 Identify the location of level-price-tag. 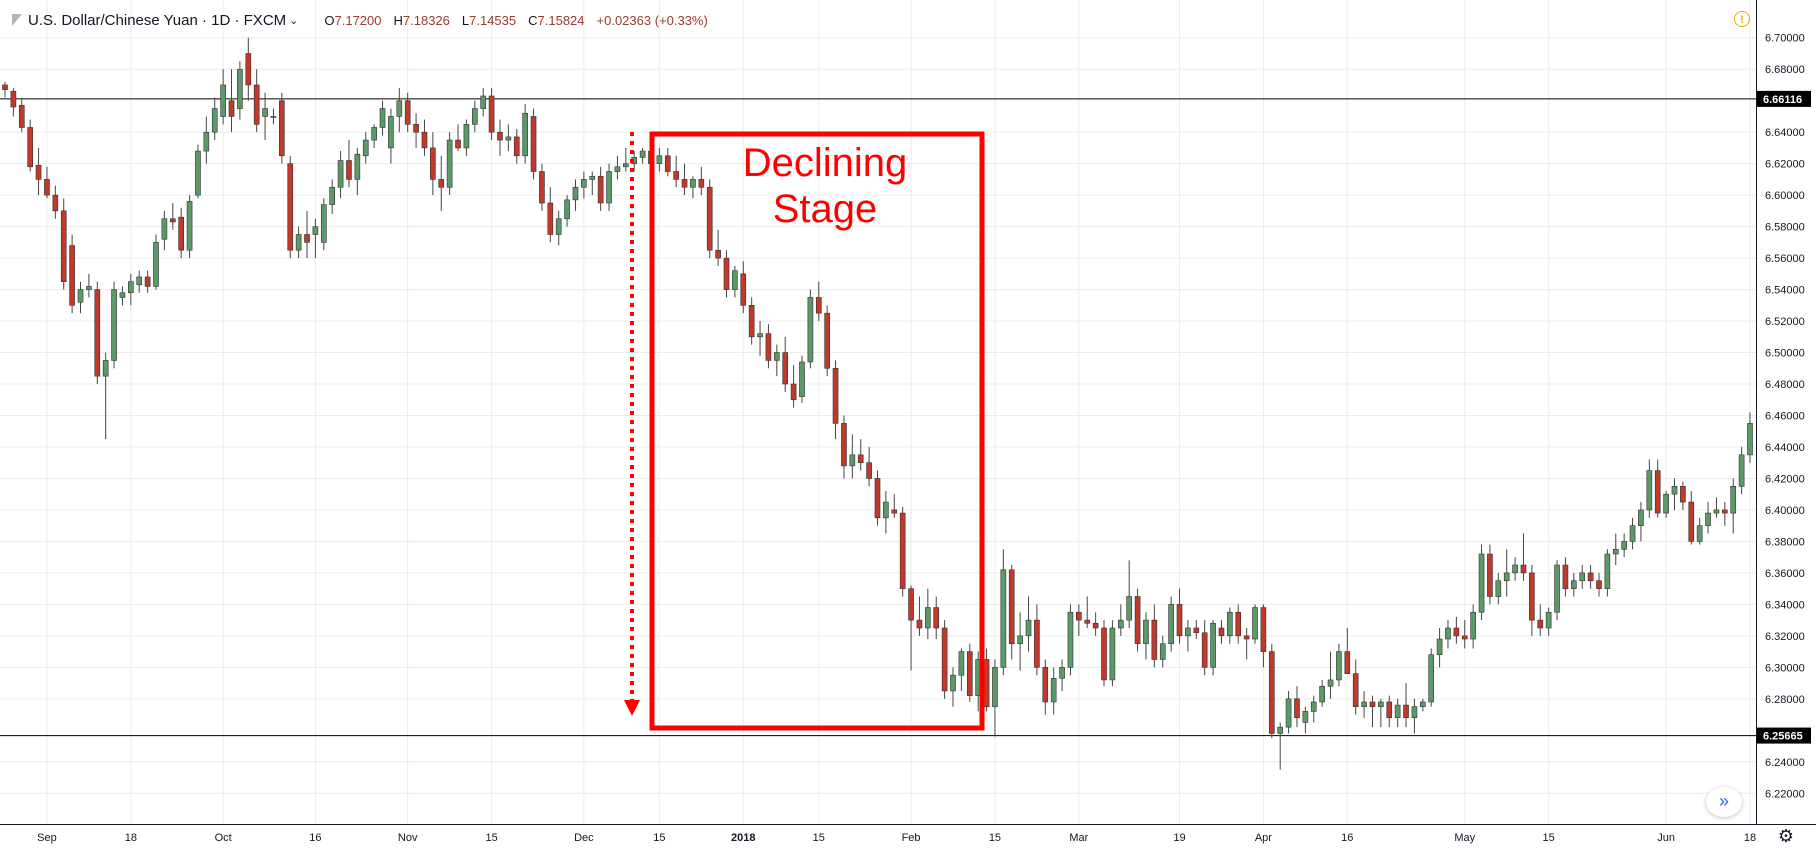
(1784, 98).